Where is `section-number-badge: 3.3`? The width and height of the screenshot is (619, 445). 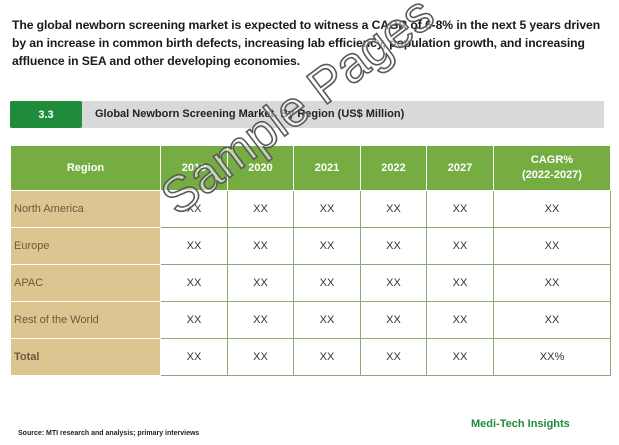
section-number-badge: 3.3 is located at coordinates (46, 114).